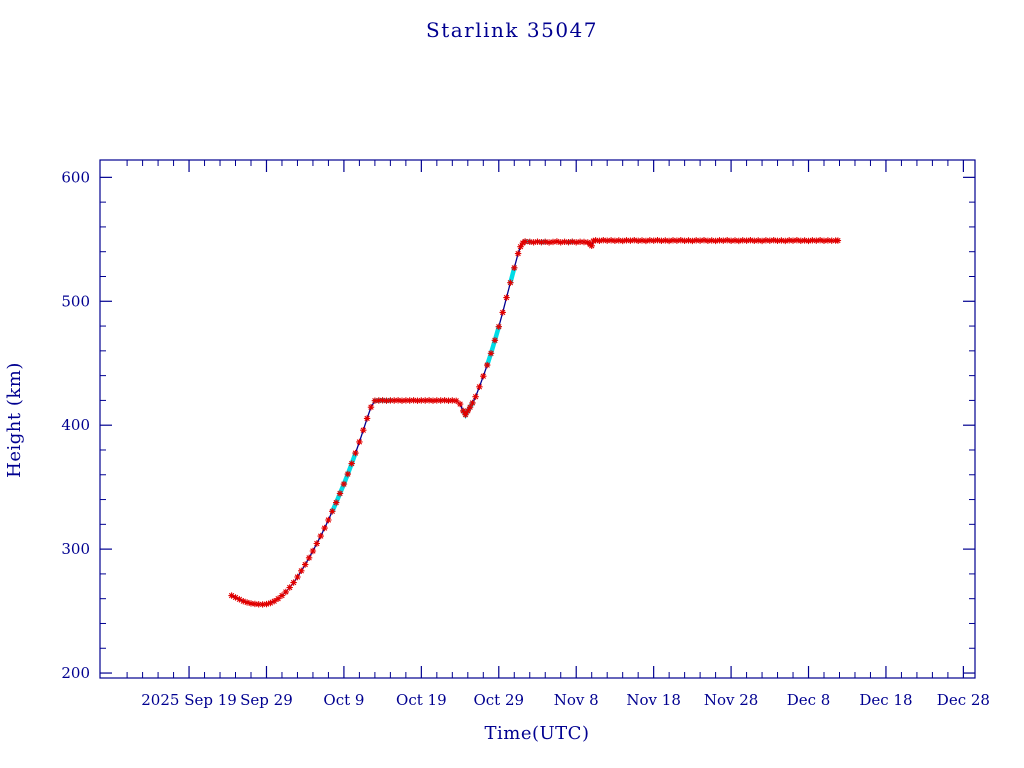 This screenshot has height=768, width=1024. Describe the element at coordinates (512, 30) in the screenshot. I see `chart-title: Starlink 35047` at that location.